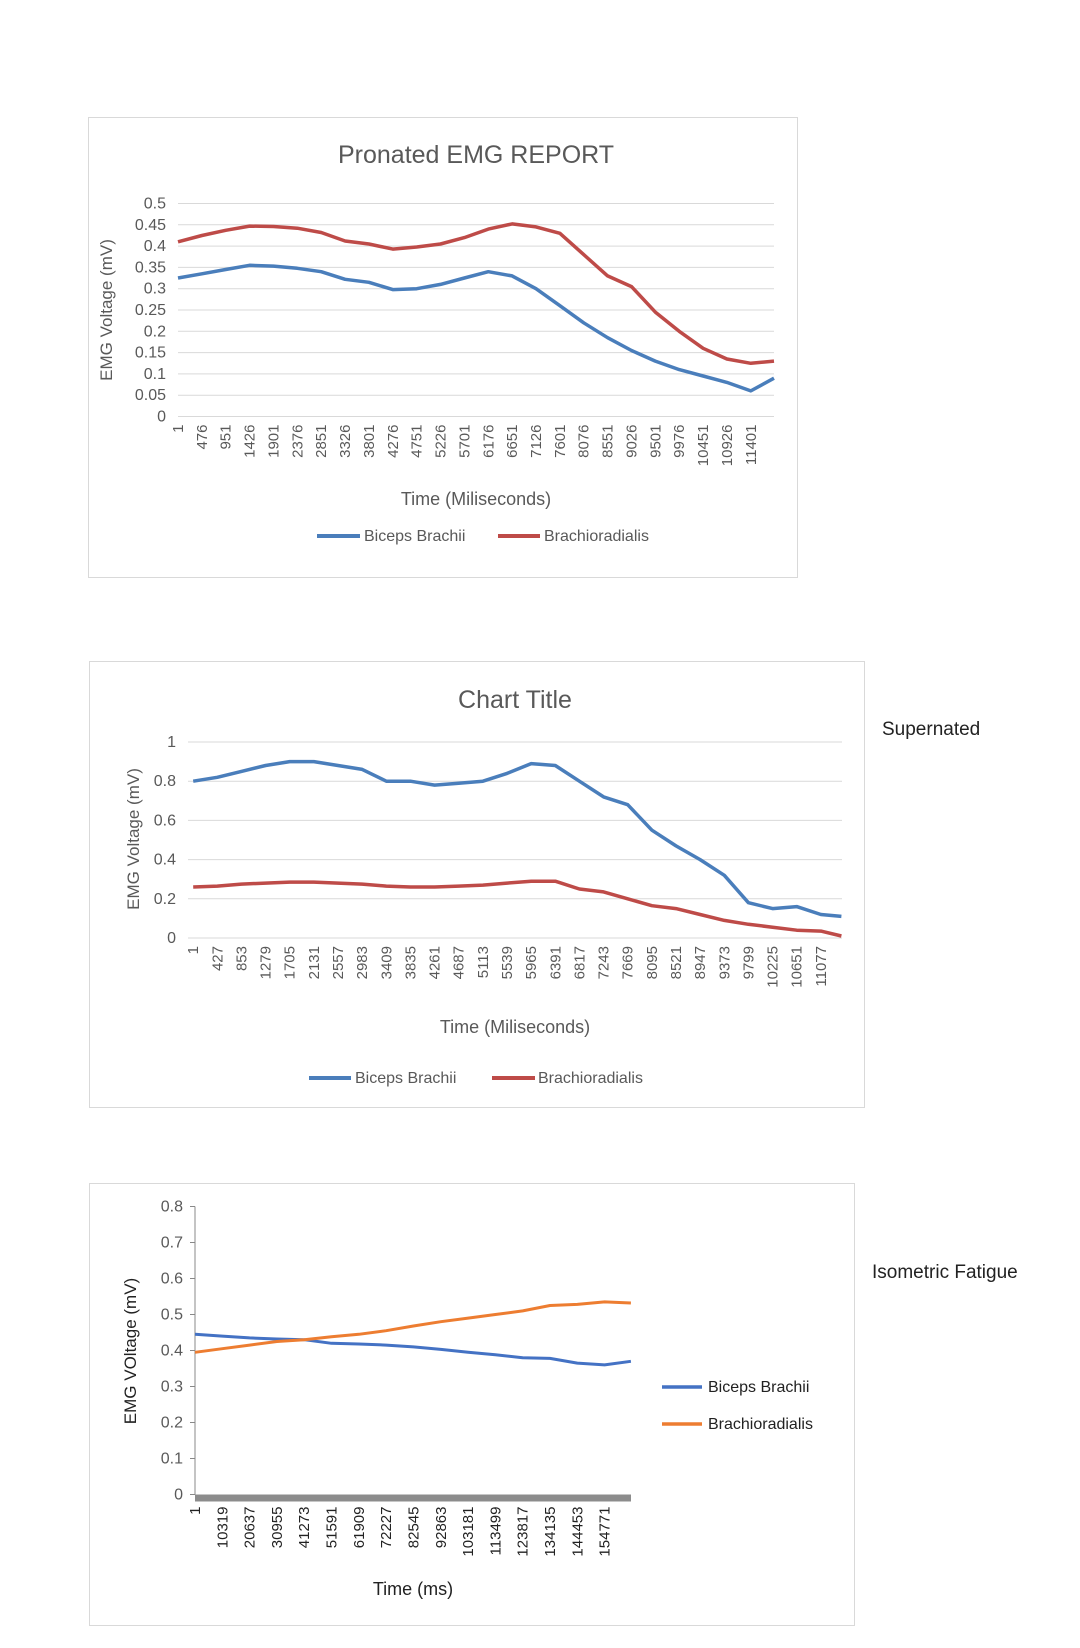 This screenshot has height=1648, width=1080. Describe the element at coordinates (202, 437) in the screenshot. I see `x-tick-label: 476` at that location.